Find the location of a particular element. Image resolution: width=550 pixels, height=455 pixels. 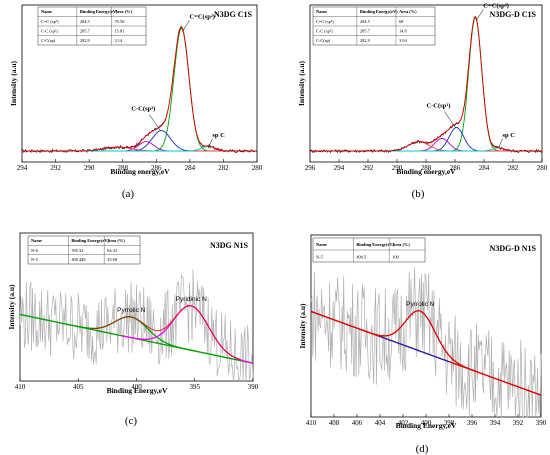

annotation-1: Pyridinic N is located at coordinates (191, 299).